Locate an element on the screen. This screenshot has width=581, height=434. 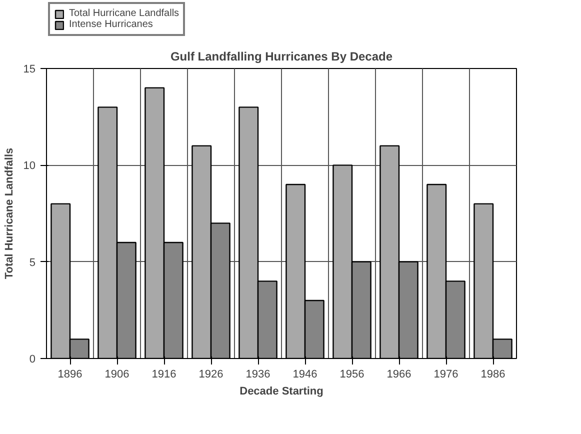
y-tick-label: 15 is located at coordinates (29, 70).